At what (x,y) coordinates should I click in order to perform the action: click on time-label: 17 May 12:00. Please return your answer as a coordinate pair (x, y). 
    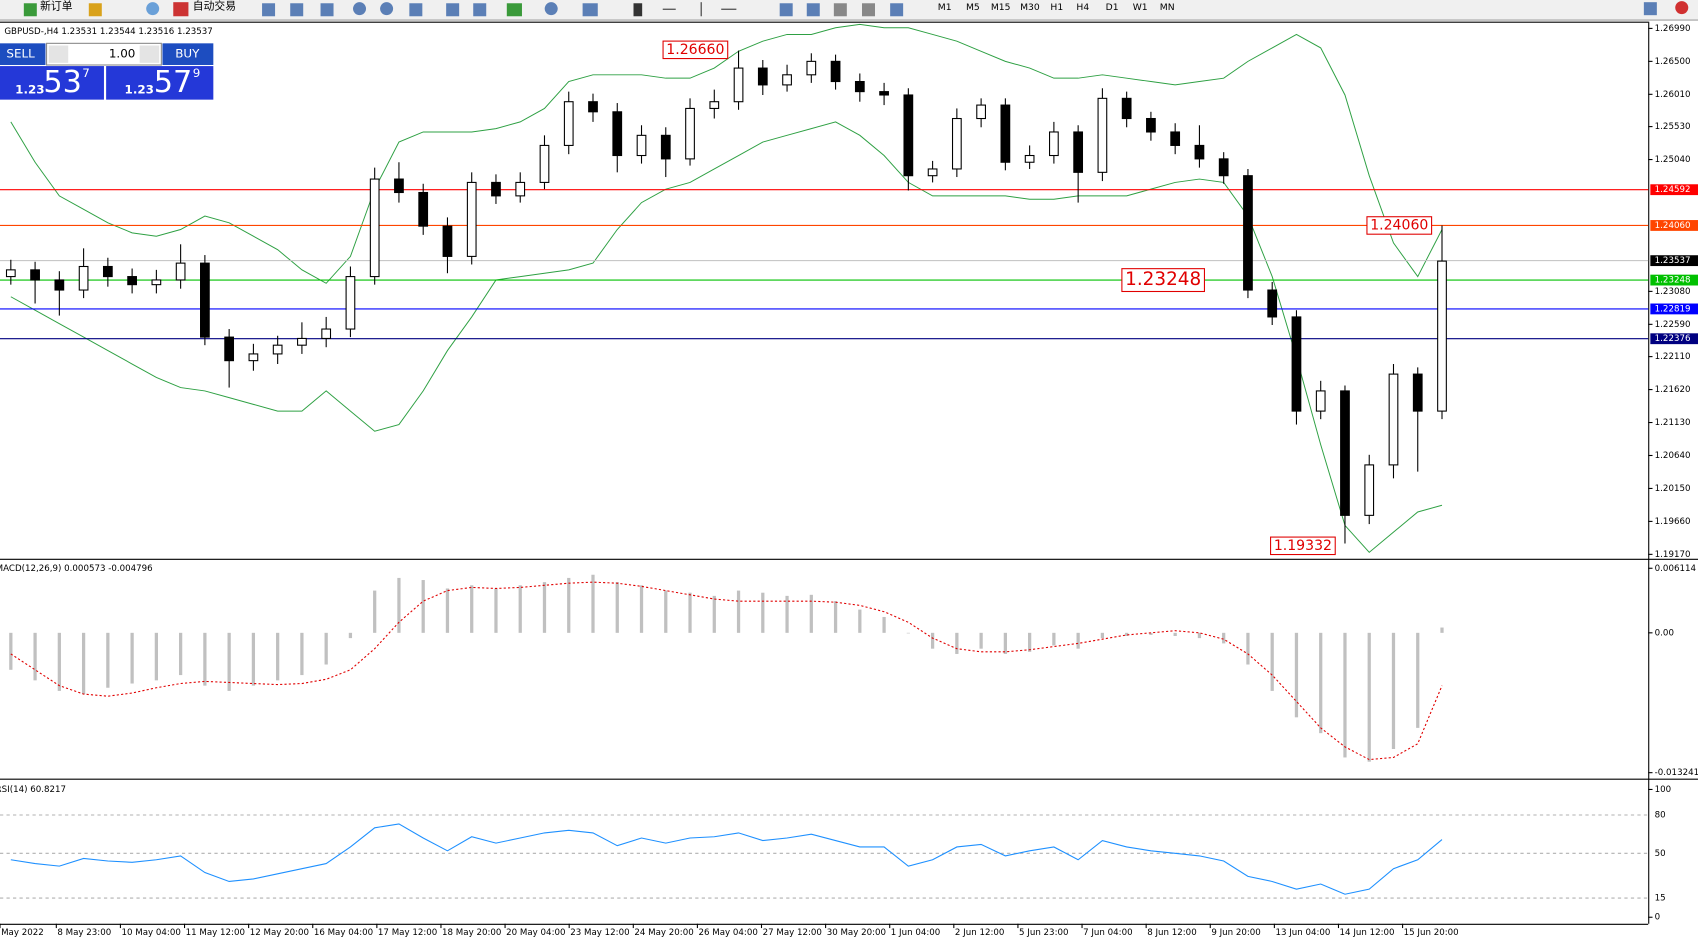
    Looking at the image, I should click on (407, 933).